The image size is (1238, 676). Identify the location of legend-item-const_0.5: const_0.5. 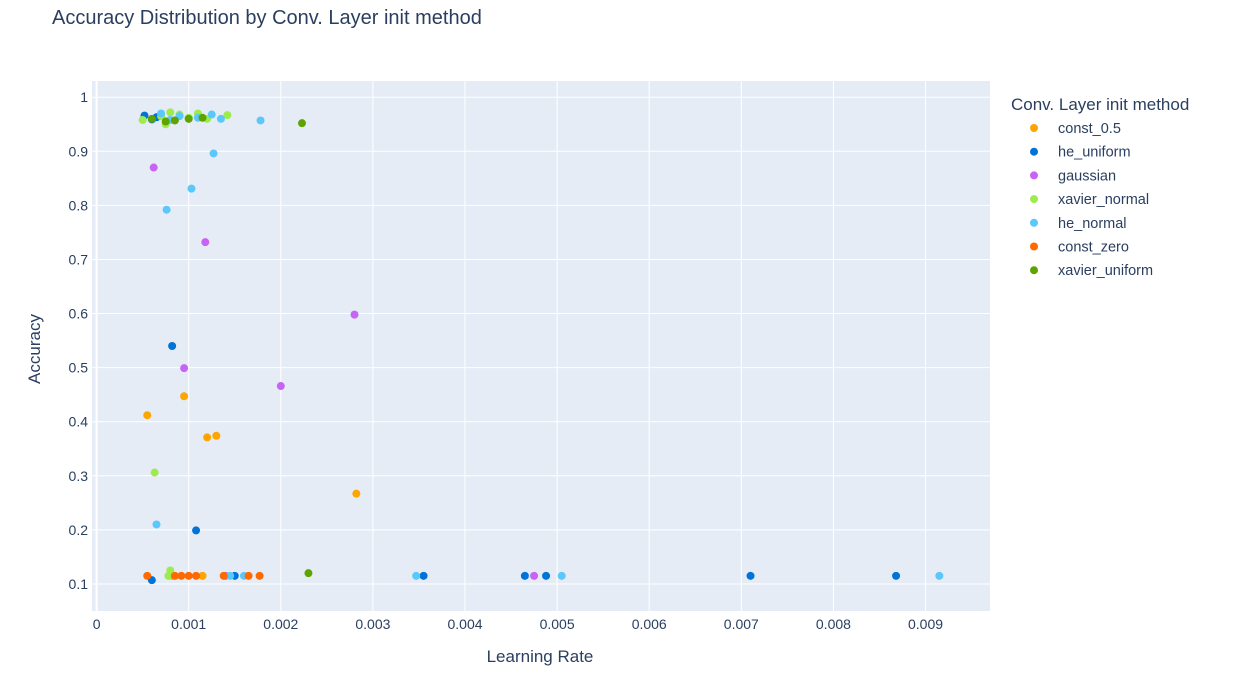
(1075, 129).